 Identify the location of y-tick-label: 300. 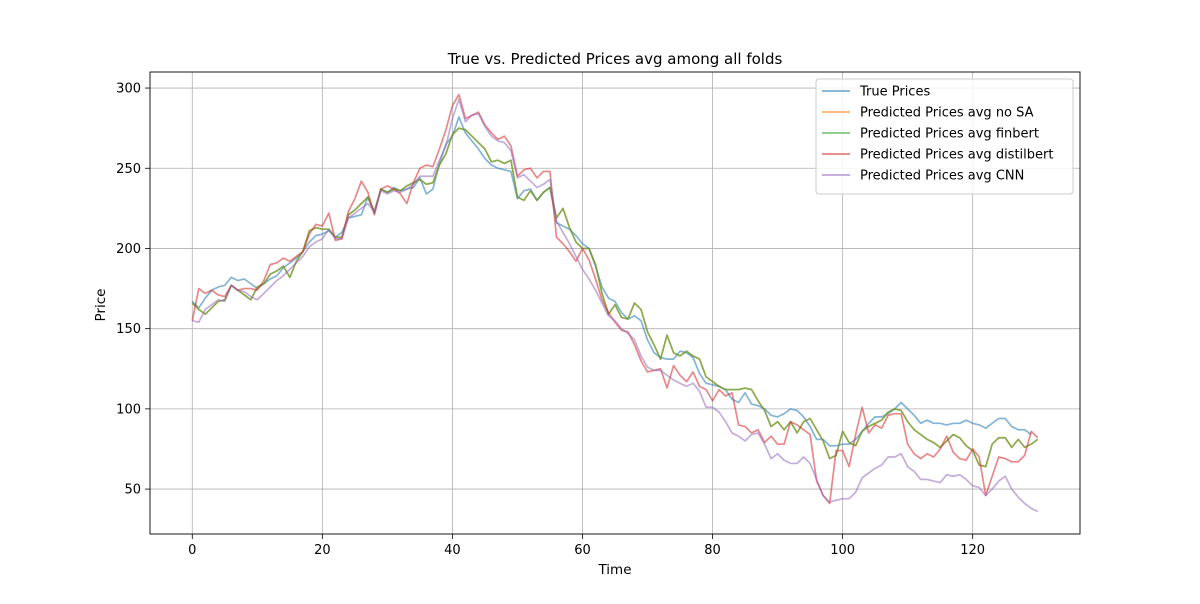
(128, 89).